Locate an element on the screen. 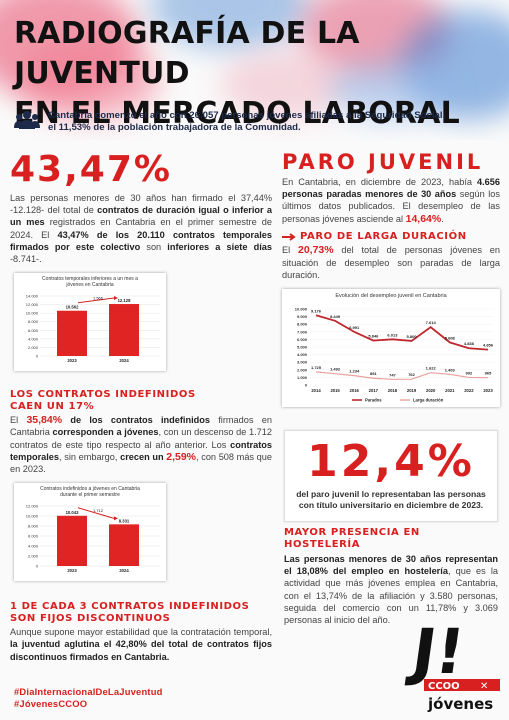  title-line-2: EN EL MERCADO LABORAL is located at coordinates (237, 113).